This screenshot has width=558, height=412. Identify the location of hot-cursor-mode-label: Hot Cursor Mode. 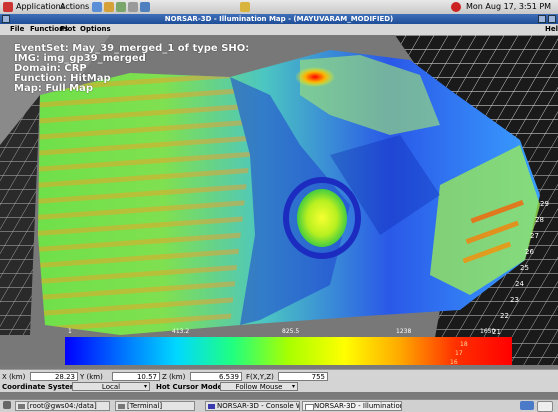
(189, 387).